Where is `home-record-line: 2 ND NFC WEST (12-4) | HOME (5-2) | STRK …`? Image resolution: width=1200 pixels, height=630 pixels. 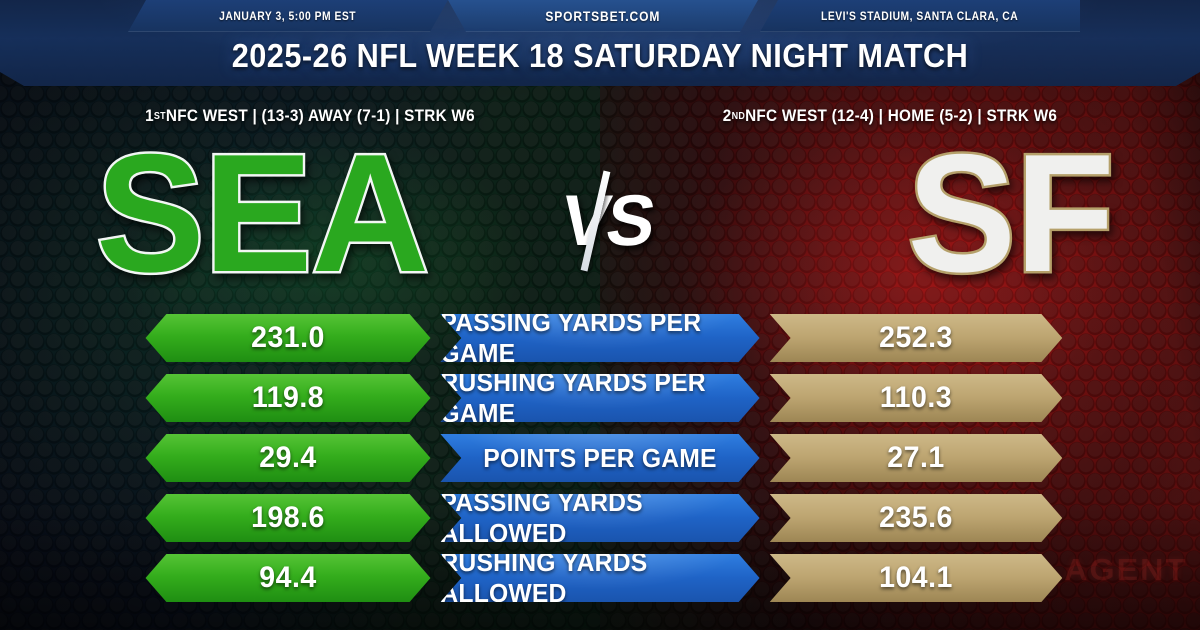
home-record-line: 2 ND NFC WEST (12-4) | HOME (5-2) | STRK … is located at coordinates (890, 116).